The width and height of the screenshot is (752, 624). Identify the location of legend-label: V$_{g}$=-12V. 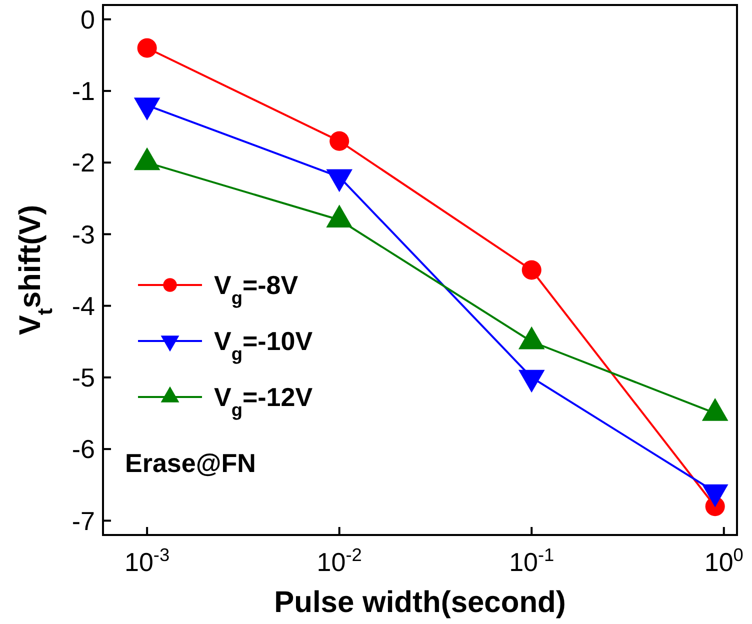
(264, 401).